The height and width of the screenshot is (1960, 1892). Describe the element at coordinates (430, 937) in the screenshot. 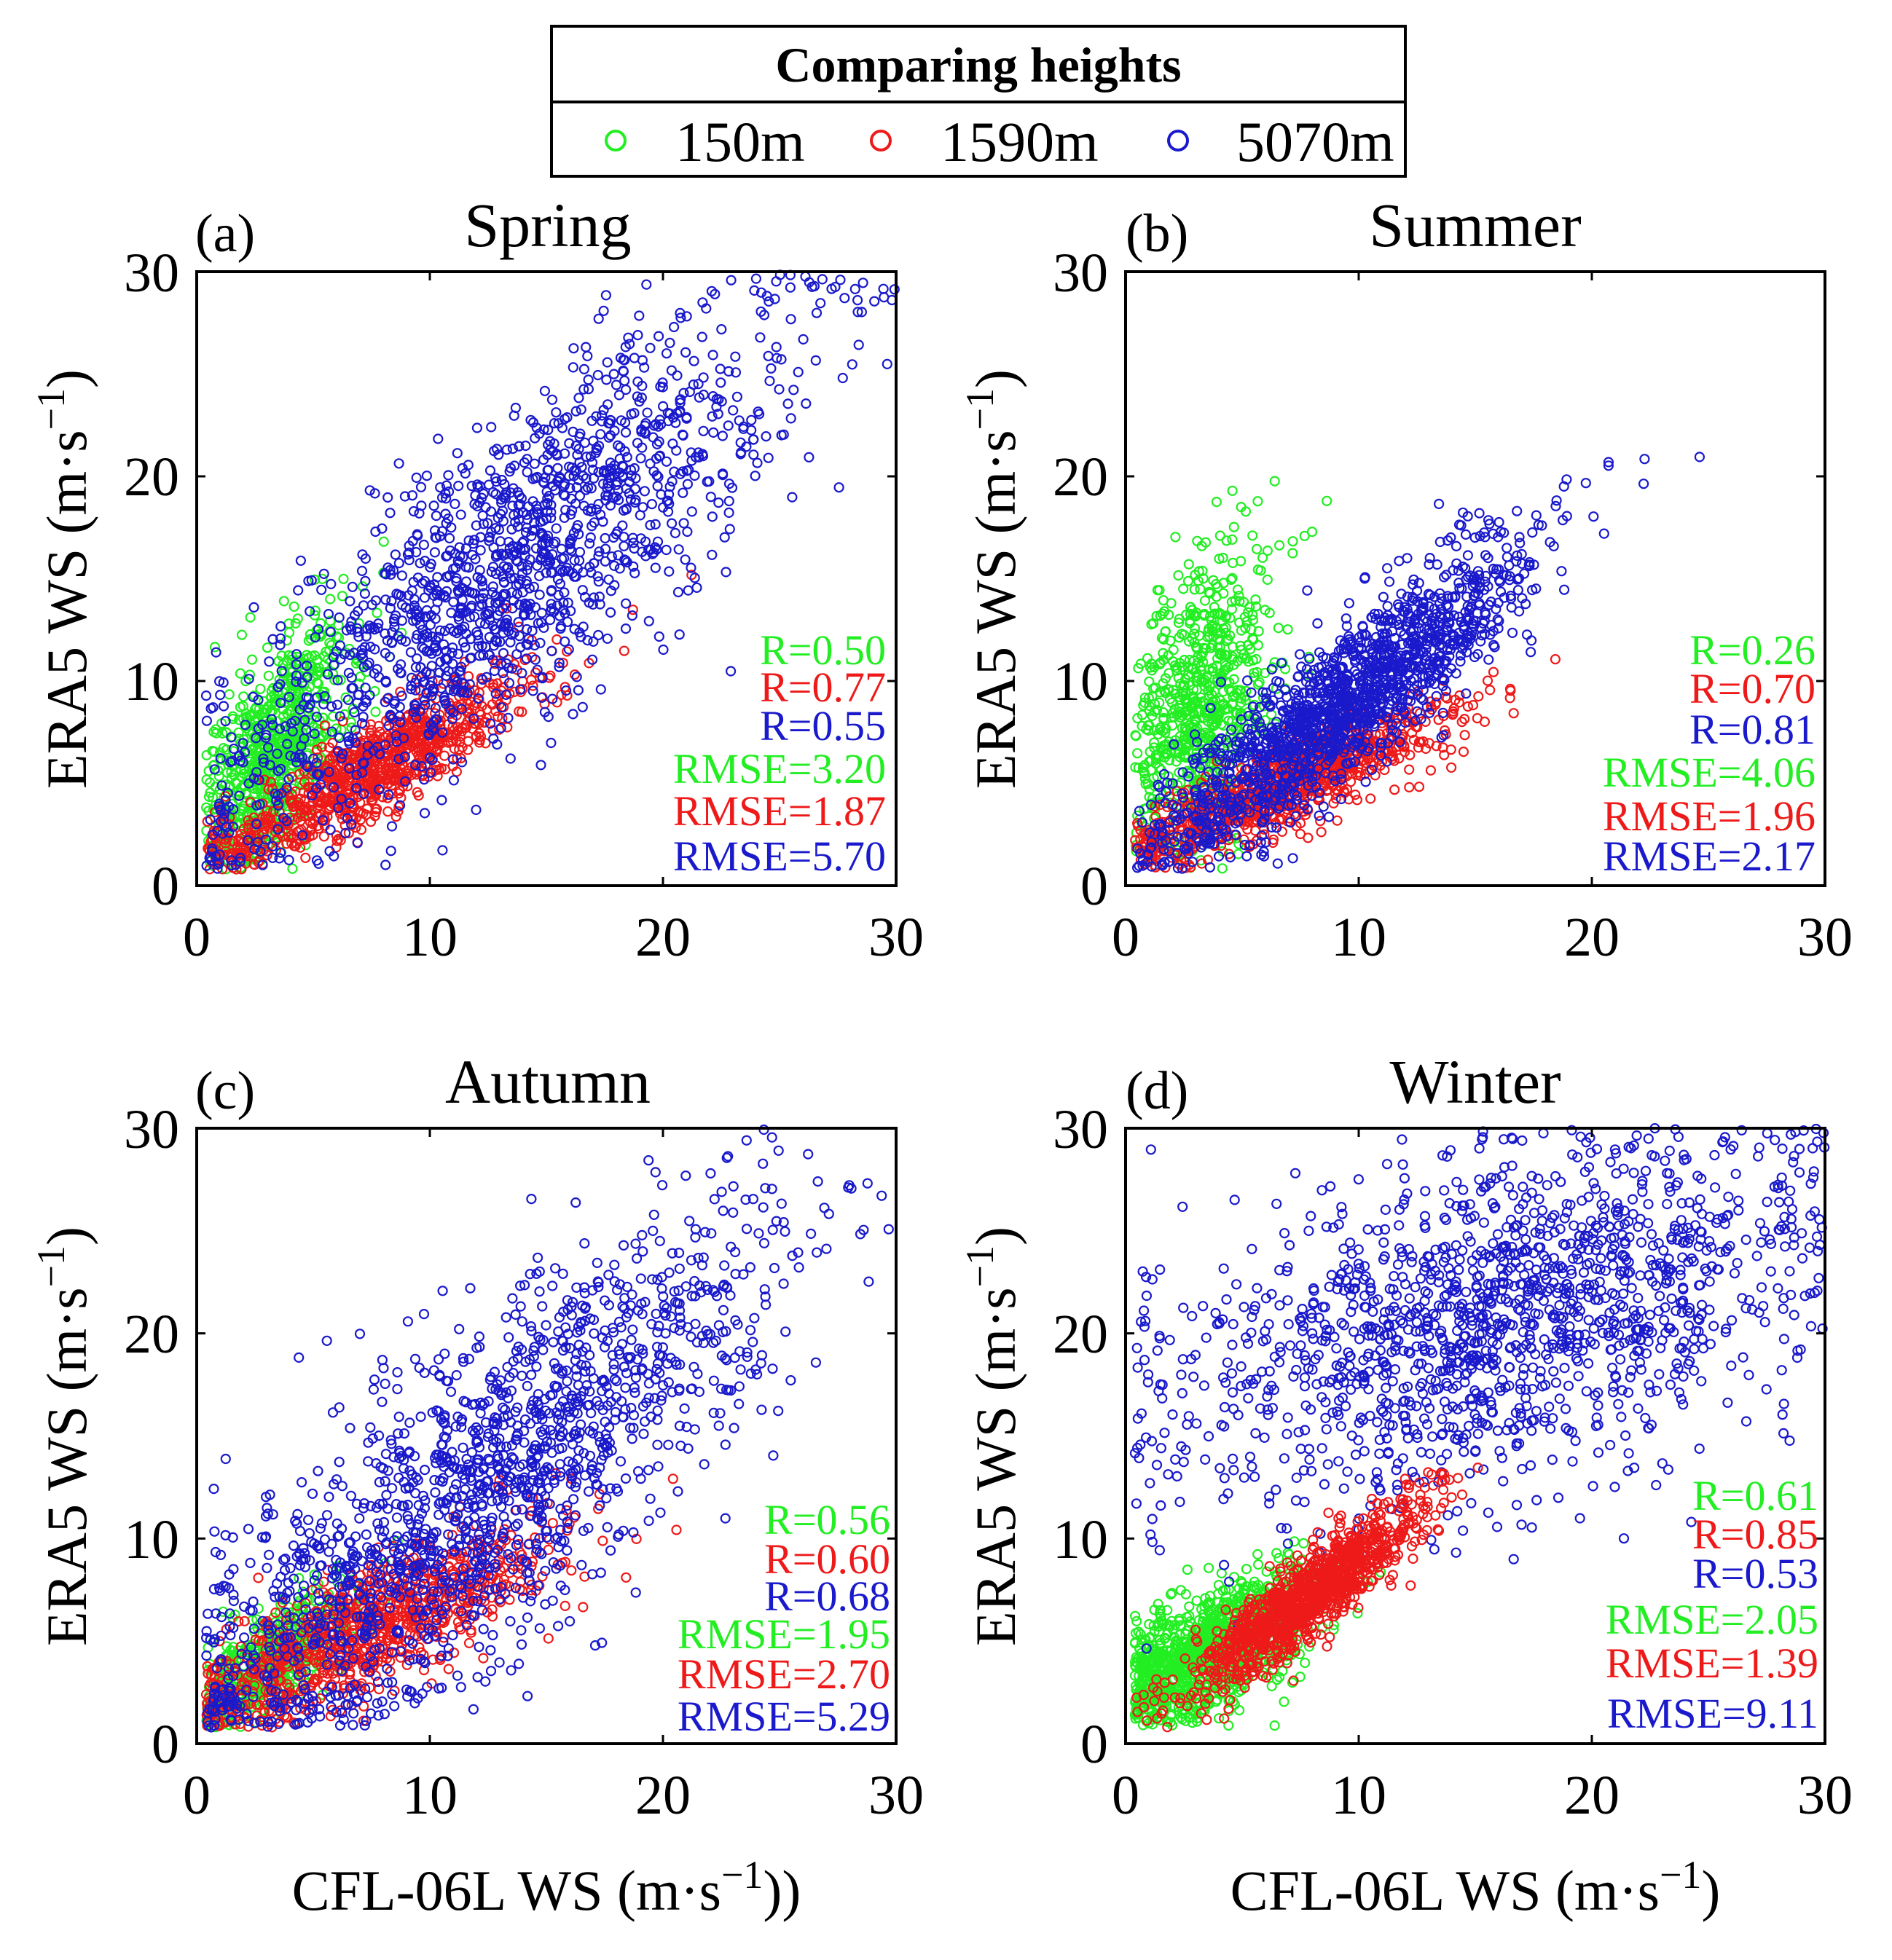

I see `x-tick-label: 10` at that location.